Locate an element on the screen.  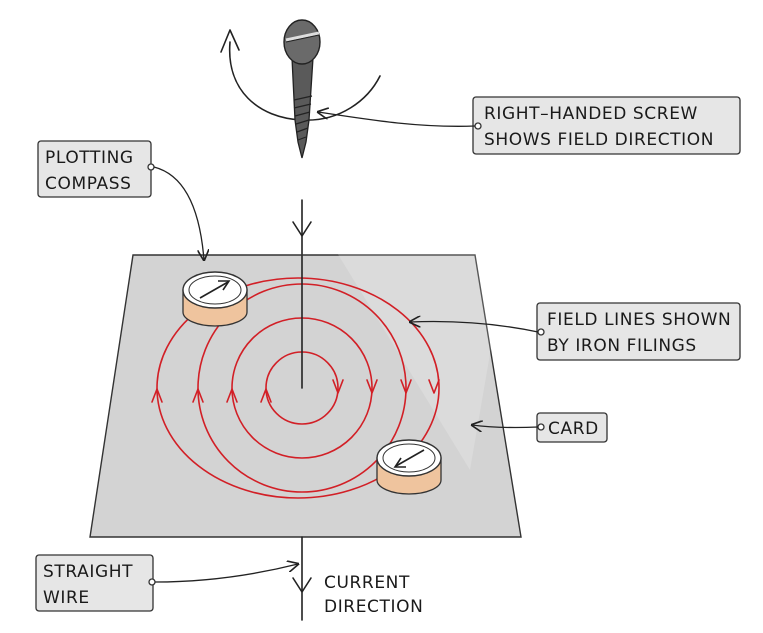
label-card-text: CARD is located at coordinates (573, 429).